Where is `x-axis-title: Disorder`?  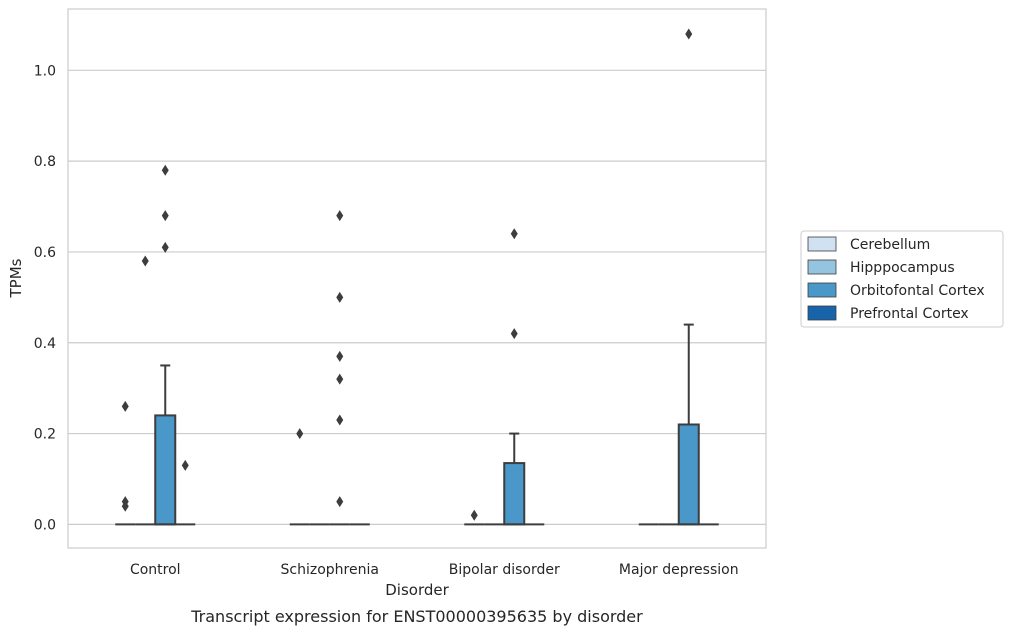 x-axis-title: Disorder is located at coordinates (417, 590).